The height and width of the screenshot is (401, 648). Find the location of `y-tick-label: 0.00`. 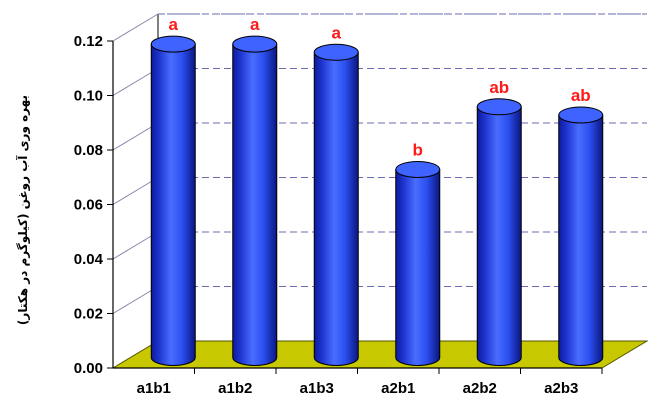

y-tick-label: 0.00 is located at coordinates (88, 368).